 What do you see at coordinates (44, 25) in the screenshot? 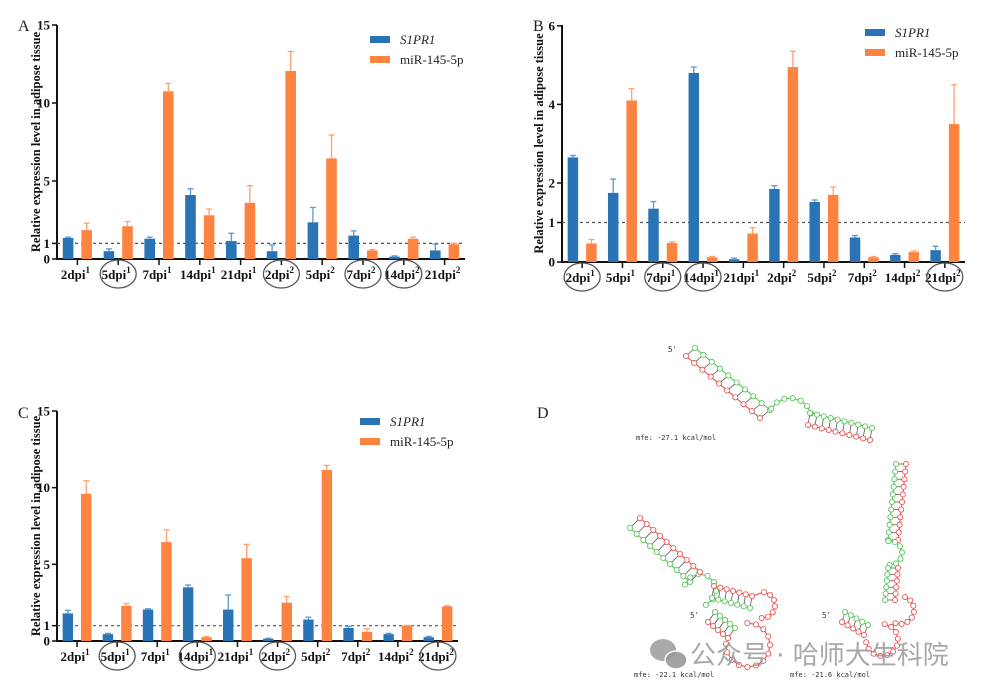
I see `y-tick-label: 15` at bounding box center [44, 25].